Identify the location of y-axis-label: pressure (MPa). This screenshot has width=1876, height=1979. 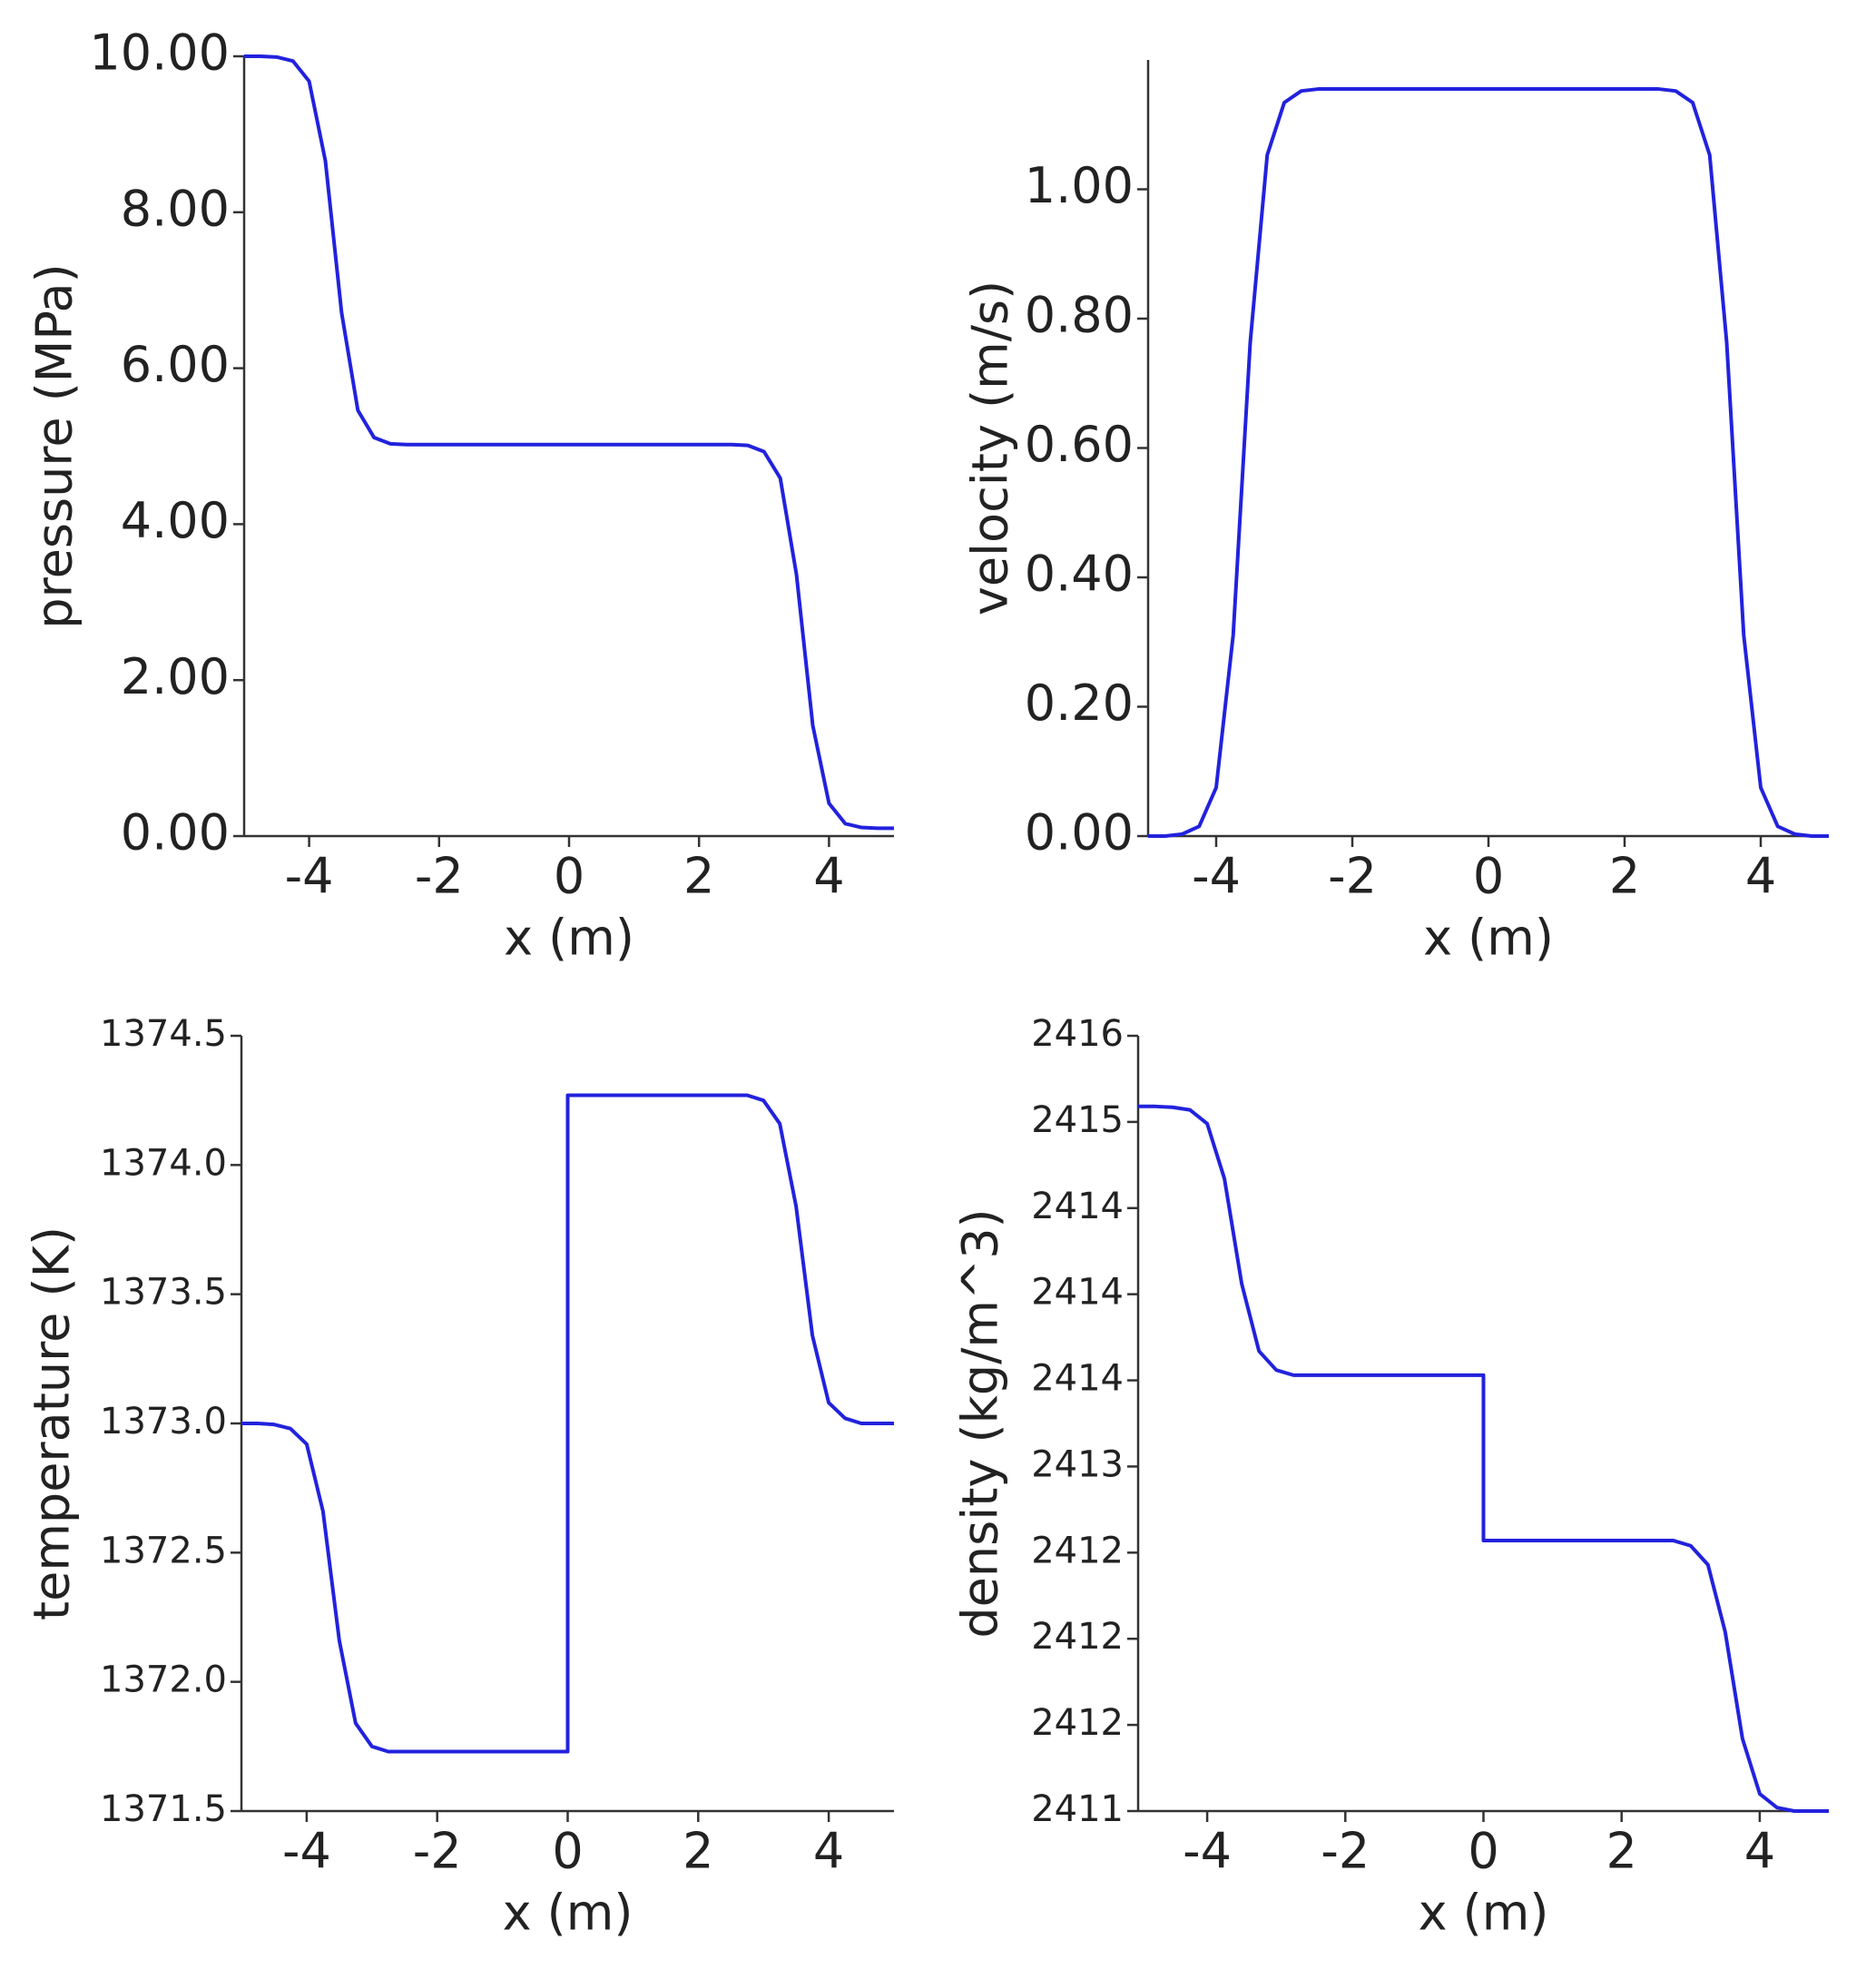
(55, 446).